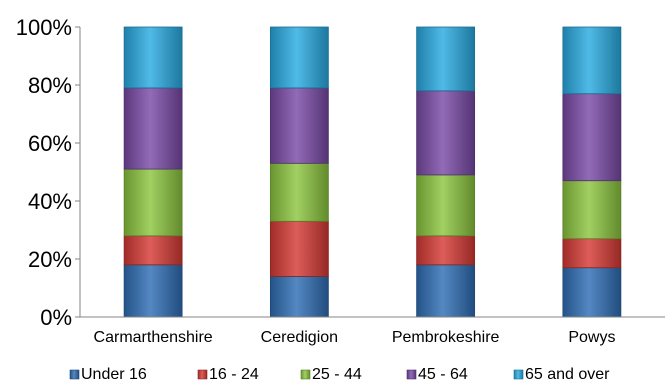  Describe the element at coordinates (299, 57) in the screenshot. I see `bar-segment-ceredigion-65-and-over` at that location.